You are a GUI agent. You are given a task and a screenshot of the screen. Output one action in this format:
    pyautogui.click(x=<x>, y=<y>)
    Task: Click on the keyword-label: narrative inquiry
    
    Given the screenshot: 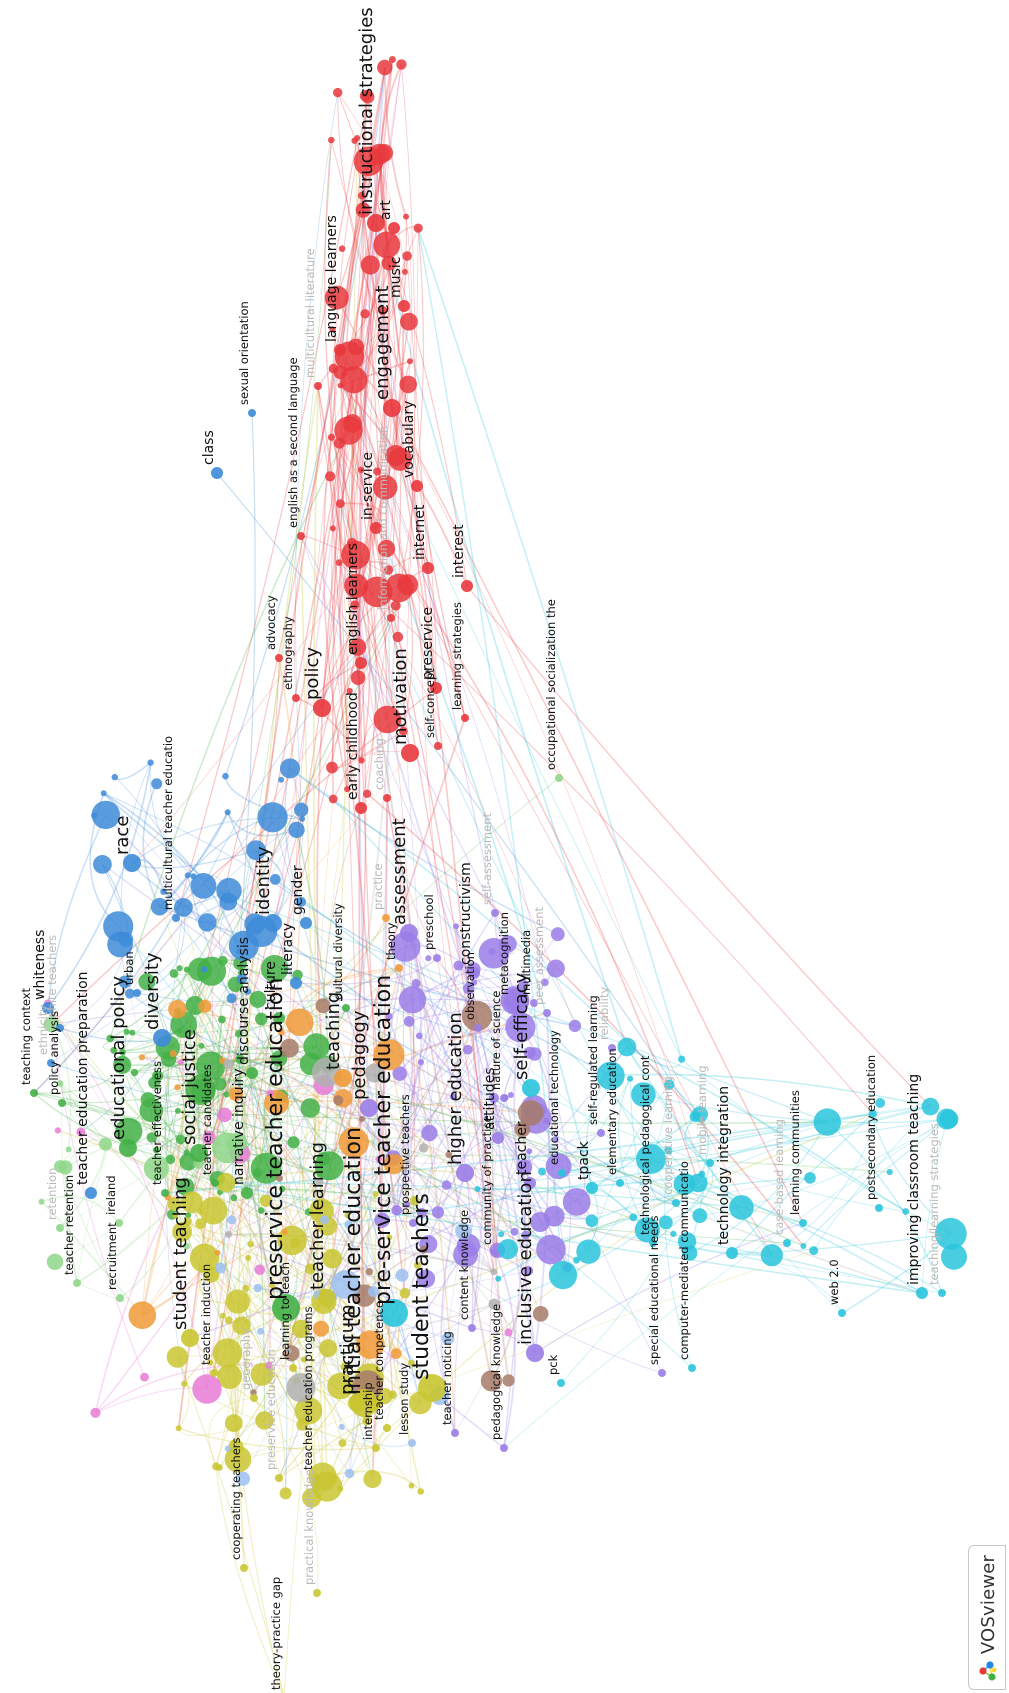 What is the action you would take?
    pyautogui.click(x=239, y=1127)
    